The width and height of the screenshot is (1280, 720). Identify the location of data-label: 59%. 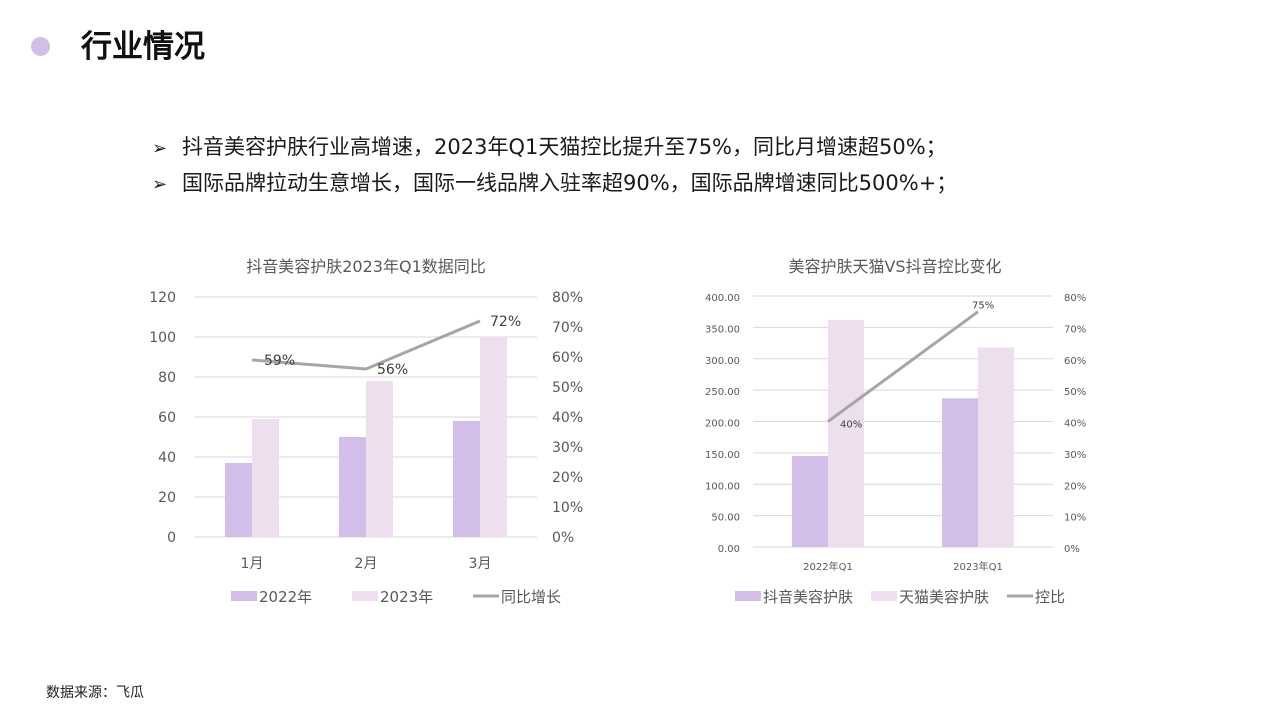
(279, 361).